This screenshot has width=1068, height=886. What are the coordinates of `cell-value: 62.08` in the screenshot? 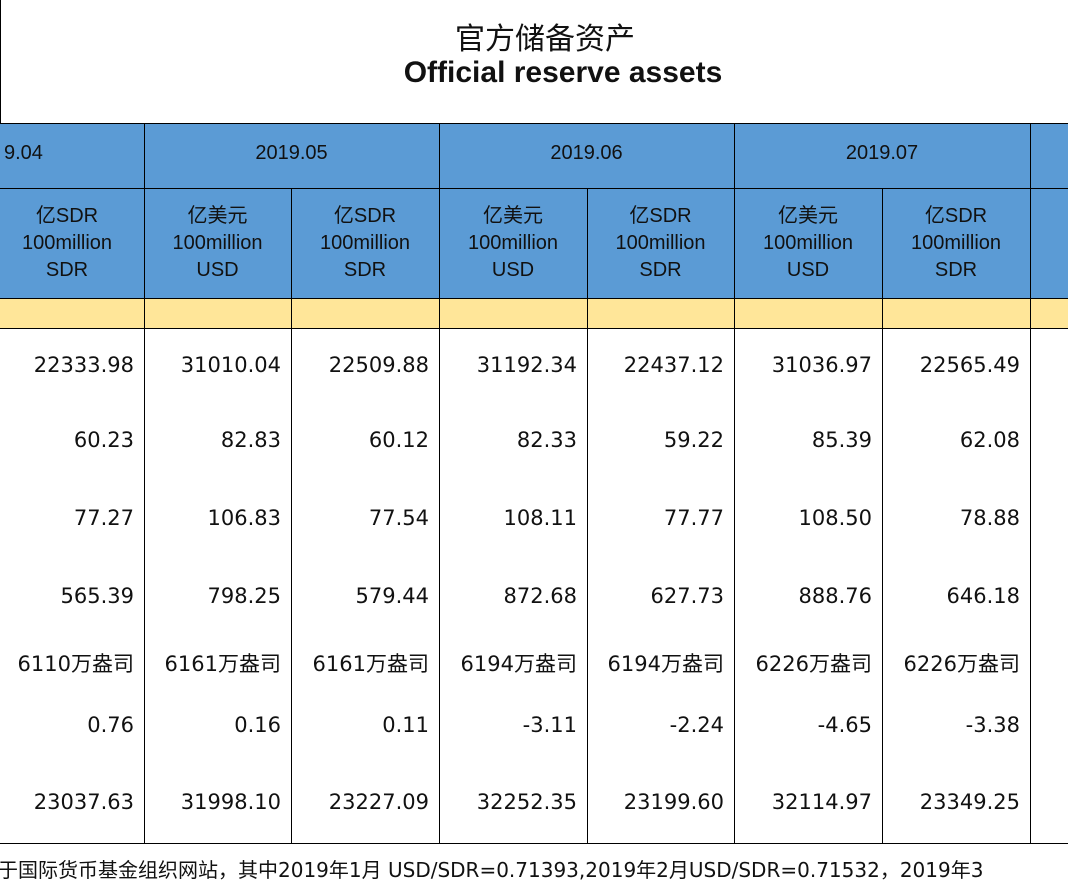 It's located at (989, 440).